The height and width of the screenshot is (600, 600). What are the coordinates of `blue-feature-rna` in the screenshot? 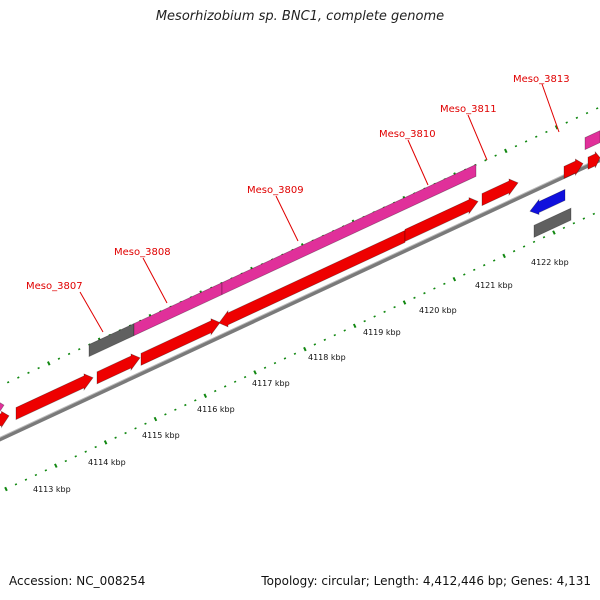 It's located at (547, 202).